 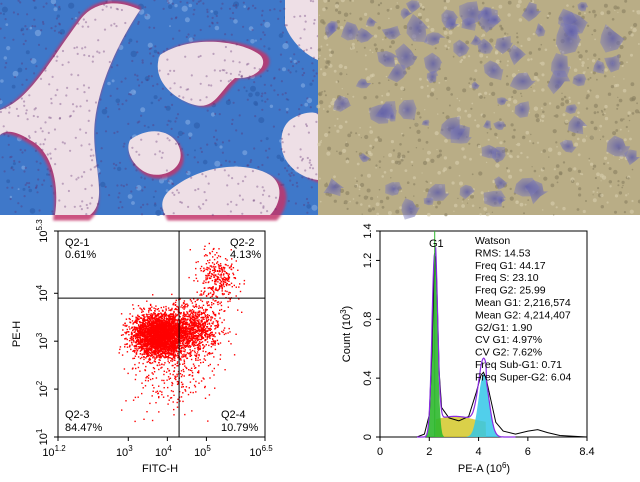 I want to click on watson-stat-line: Mean G1: 2,216,574, so click(x=523, y=303).